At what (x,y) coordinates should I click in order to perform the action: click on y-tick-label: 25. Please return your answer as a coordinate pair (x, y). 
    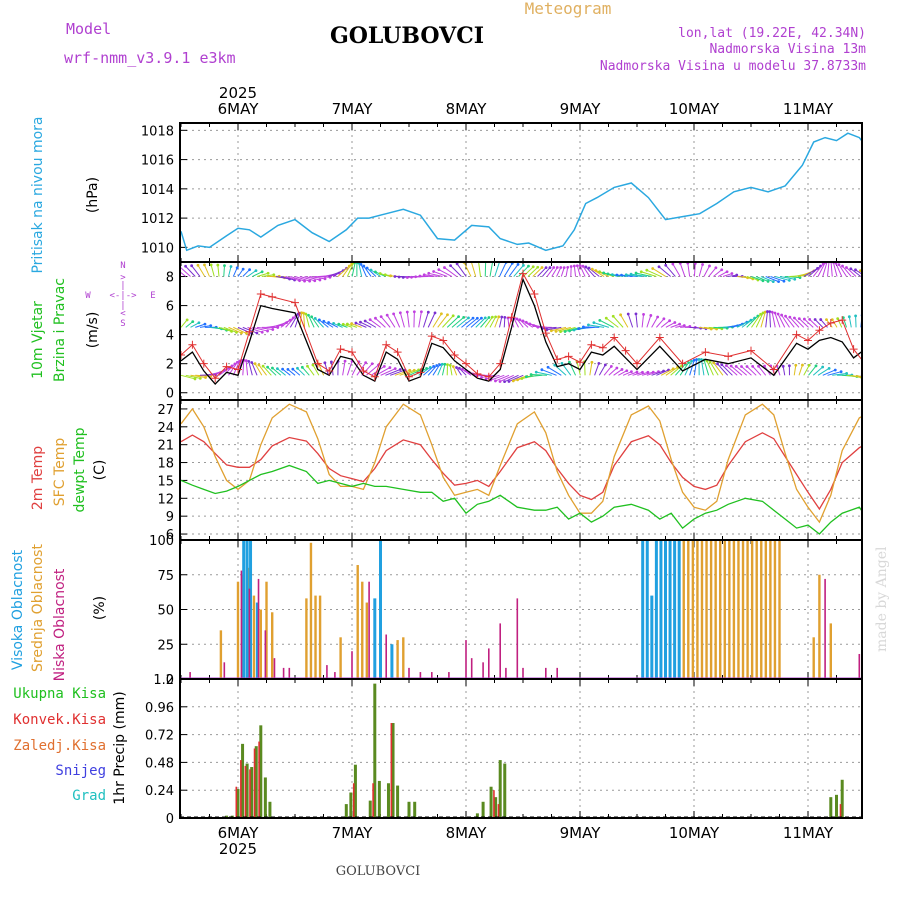
    Looking at the image, I should click on (165, 645).